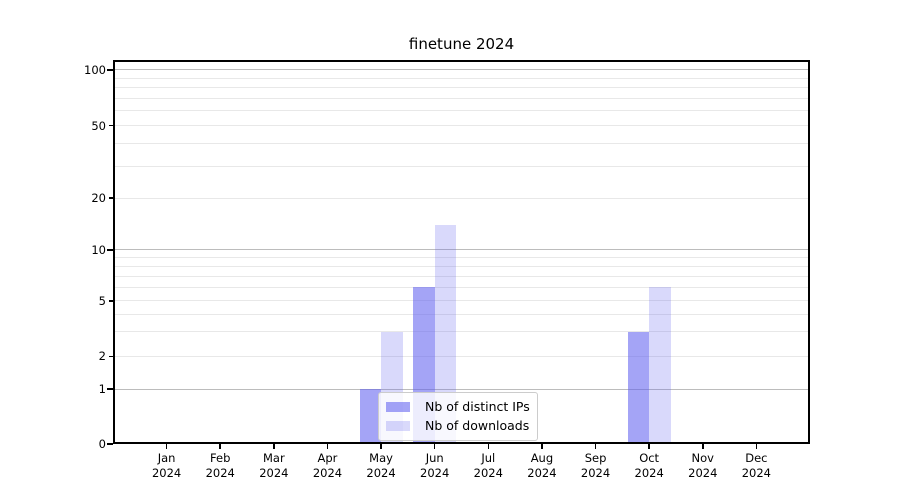  Describe the element at coordinates (102, 356) in the screenshot. I see `y-tick-label: 2` at that location.